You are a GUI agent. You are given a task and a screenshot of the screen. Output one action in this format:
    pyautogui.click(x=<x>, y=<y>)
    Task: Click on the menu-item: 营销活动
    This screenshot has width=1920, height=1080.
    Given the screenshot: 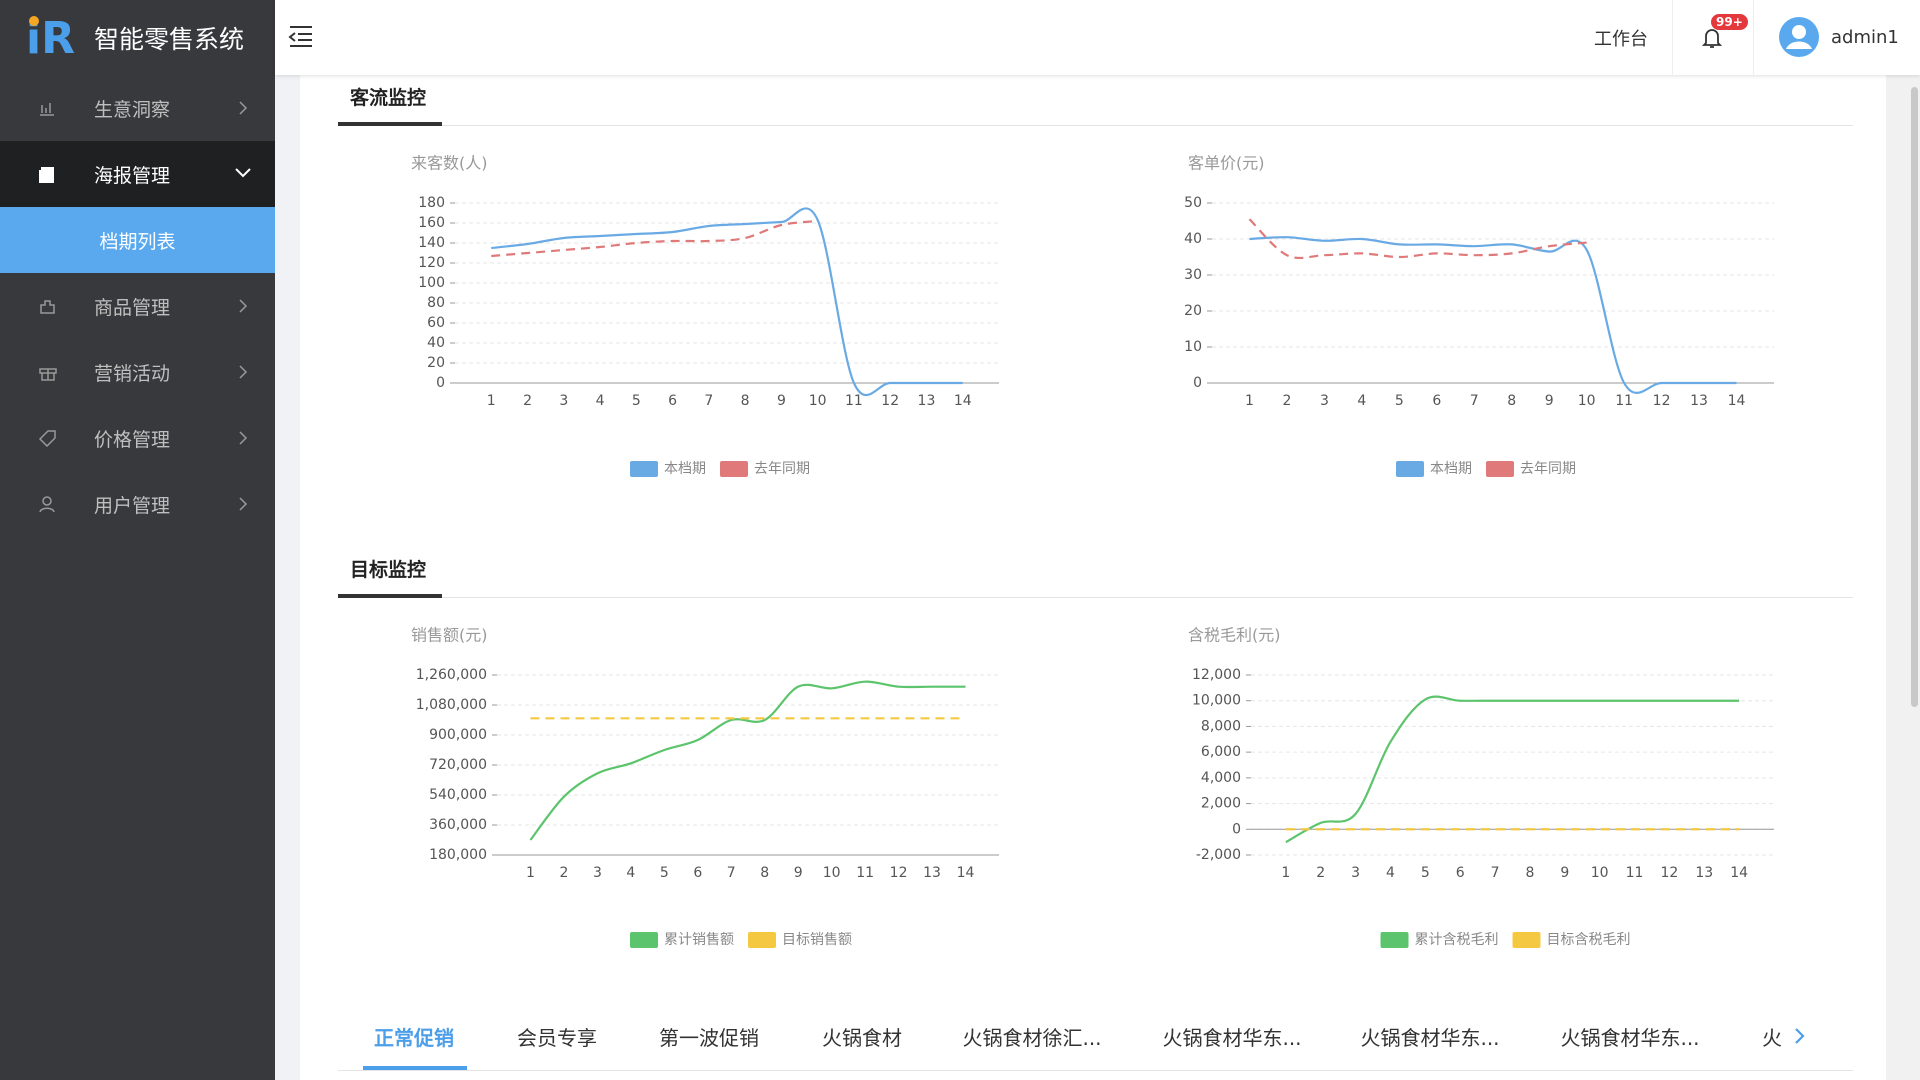 What is the action you would take?
    pyautogui.click(x=137, y=372)
    